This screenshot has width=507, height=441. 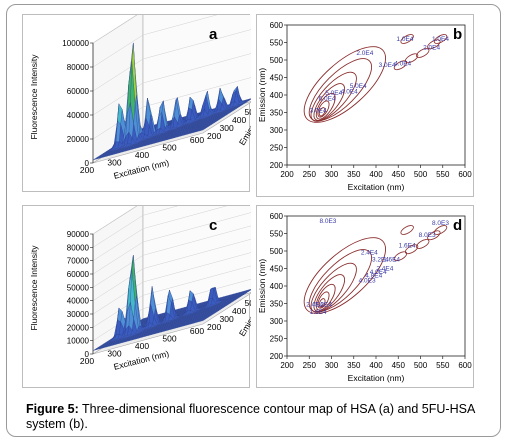 I want to click on z-tick-label: 50000, so click(x=78, y=287).